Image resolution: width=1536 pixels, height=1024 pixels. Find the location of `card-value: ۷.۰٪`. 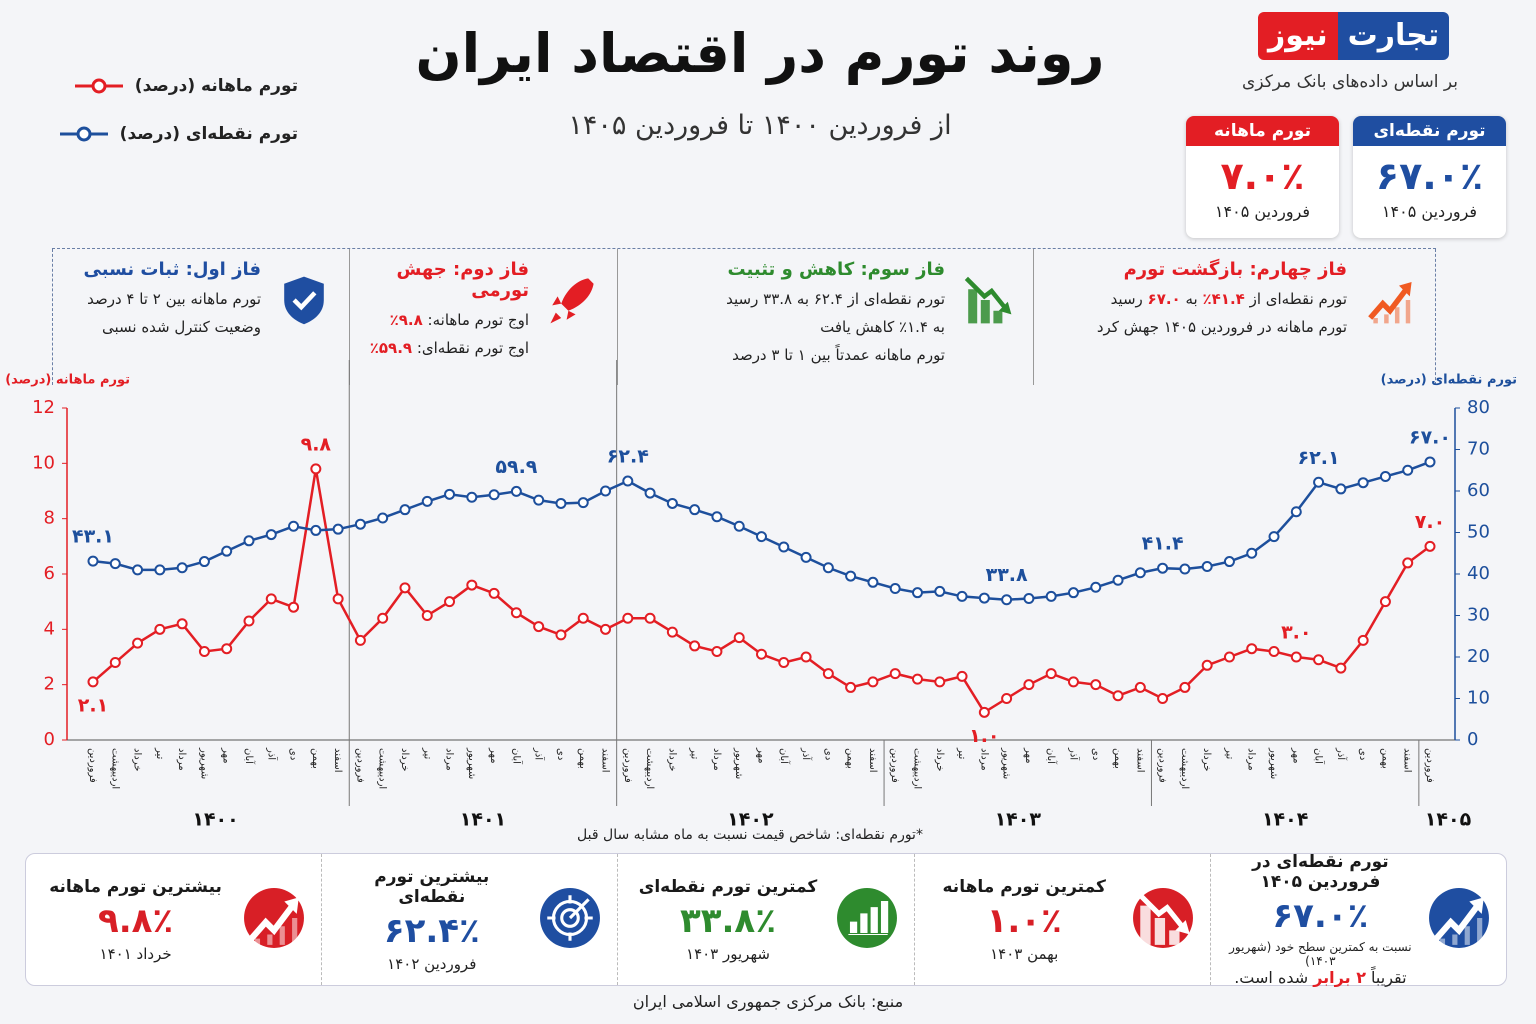

card-value: ۷.۰٪ is located at coordinates (1262, 176).